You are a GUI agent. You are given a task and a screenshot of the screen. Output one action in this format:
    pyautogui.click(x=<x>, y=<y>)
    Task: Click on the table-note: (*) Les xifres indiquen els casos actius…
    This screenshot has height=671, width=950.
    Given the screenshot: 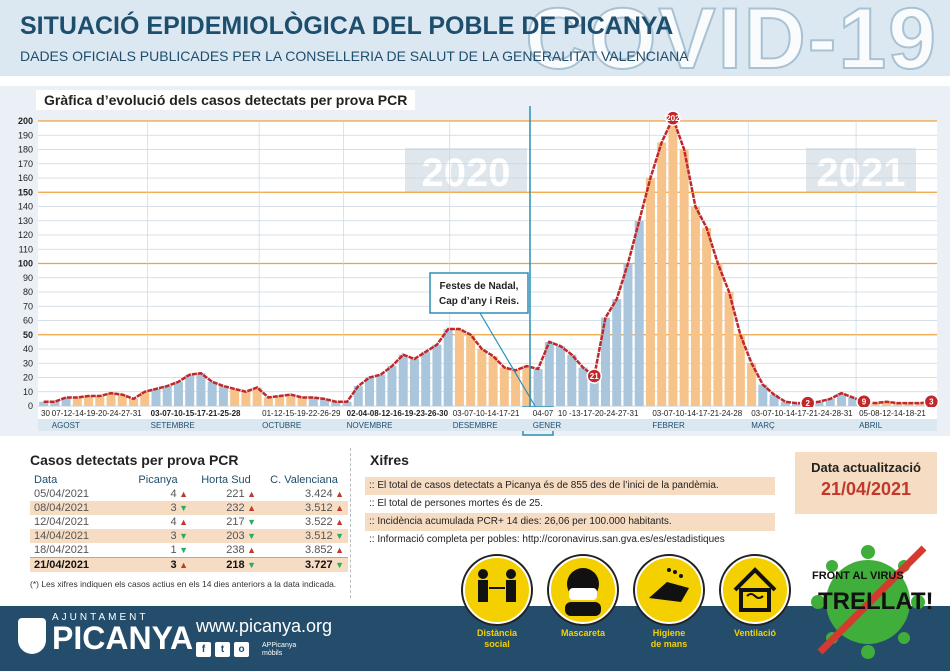 What is the action you would take?
    pyautogui.click(x=183, y=584)
    